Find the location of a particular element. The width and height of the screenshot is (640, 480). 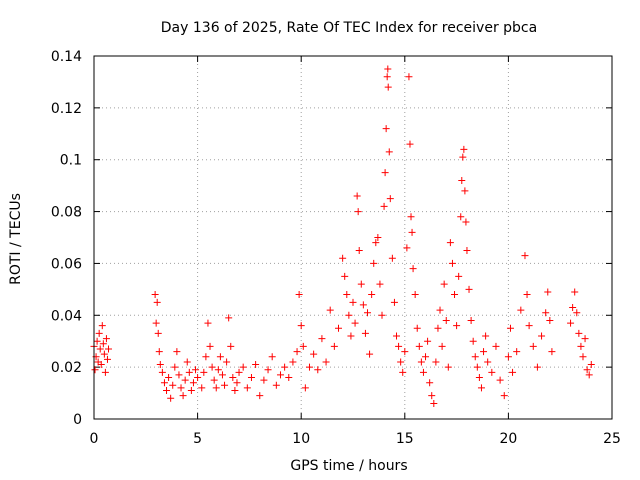

y-tick-label: 0.08 is located at coordinates (66, 213).